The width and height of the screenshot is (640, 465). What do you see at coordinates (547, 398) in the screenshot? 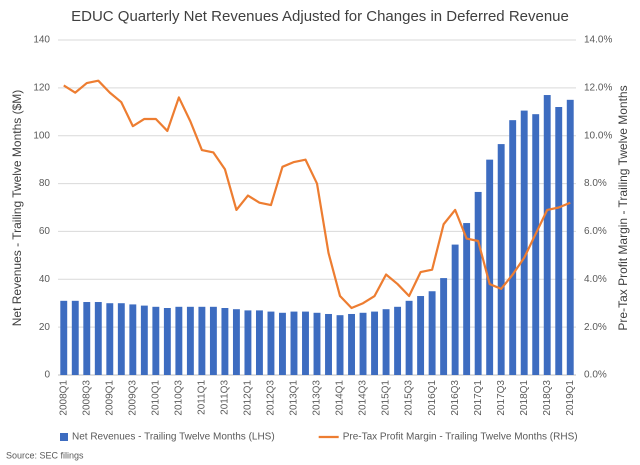
I see `x-tick-label: 2018Q3` at bounding box center [547, 398].